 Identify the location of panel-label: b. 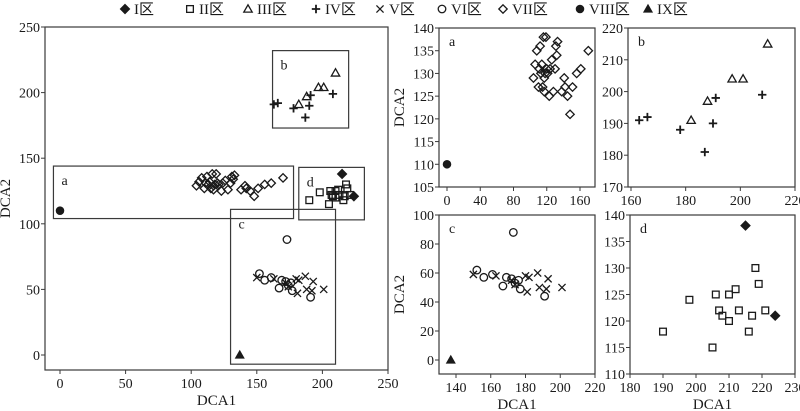
(641, 42).